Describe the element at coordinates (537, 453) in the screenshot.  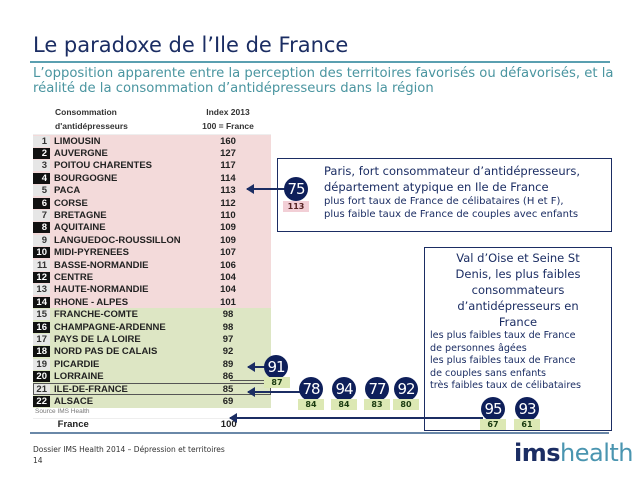
I see `logo-bold: ims` at that location.